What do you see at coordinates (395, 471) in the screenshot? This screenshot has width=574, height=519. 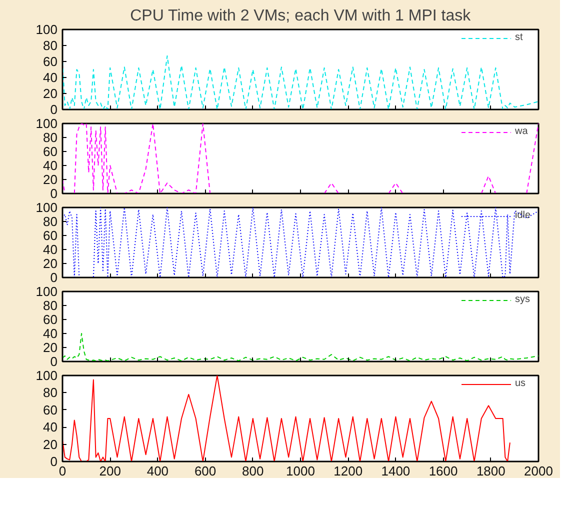 I see `x-tick-label: 1400` at bounding box center [395, 471].